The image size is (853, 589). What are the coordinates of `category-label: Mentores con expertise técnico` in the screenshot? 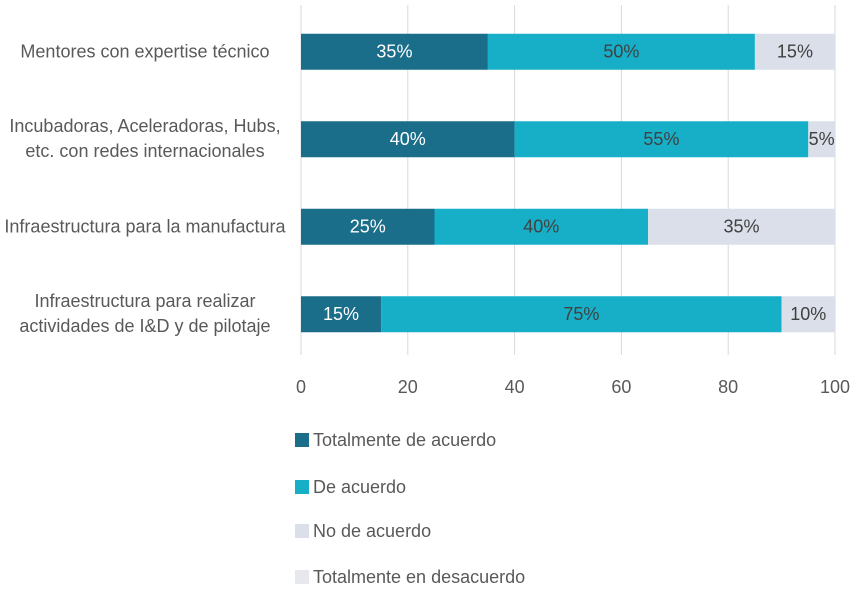 It's located at (145, 51).